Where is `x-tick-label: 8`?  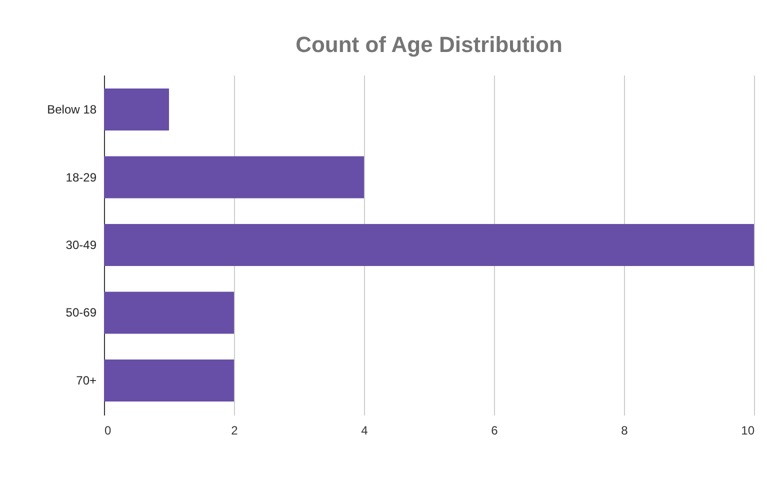
x-tick-label: 8 is located at coordinates (624, 431).